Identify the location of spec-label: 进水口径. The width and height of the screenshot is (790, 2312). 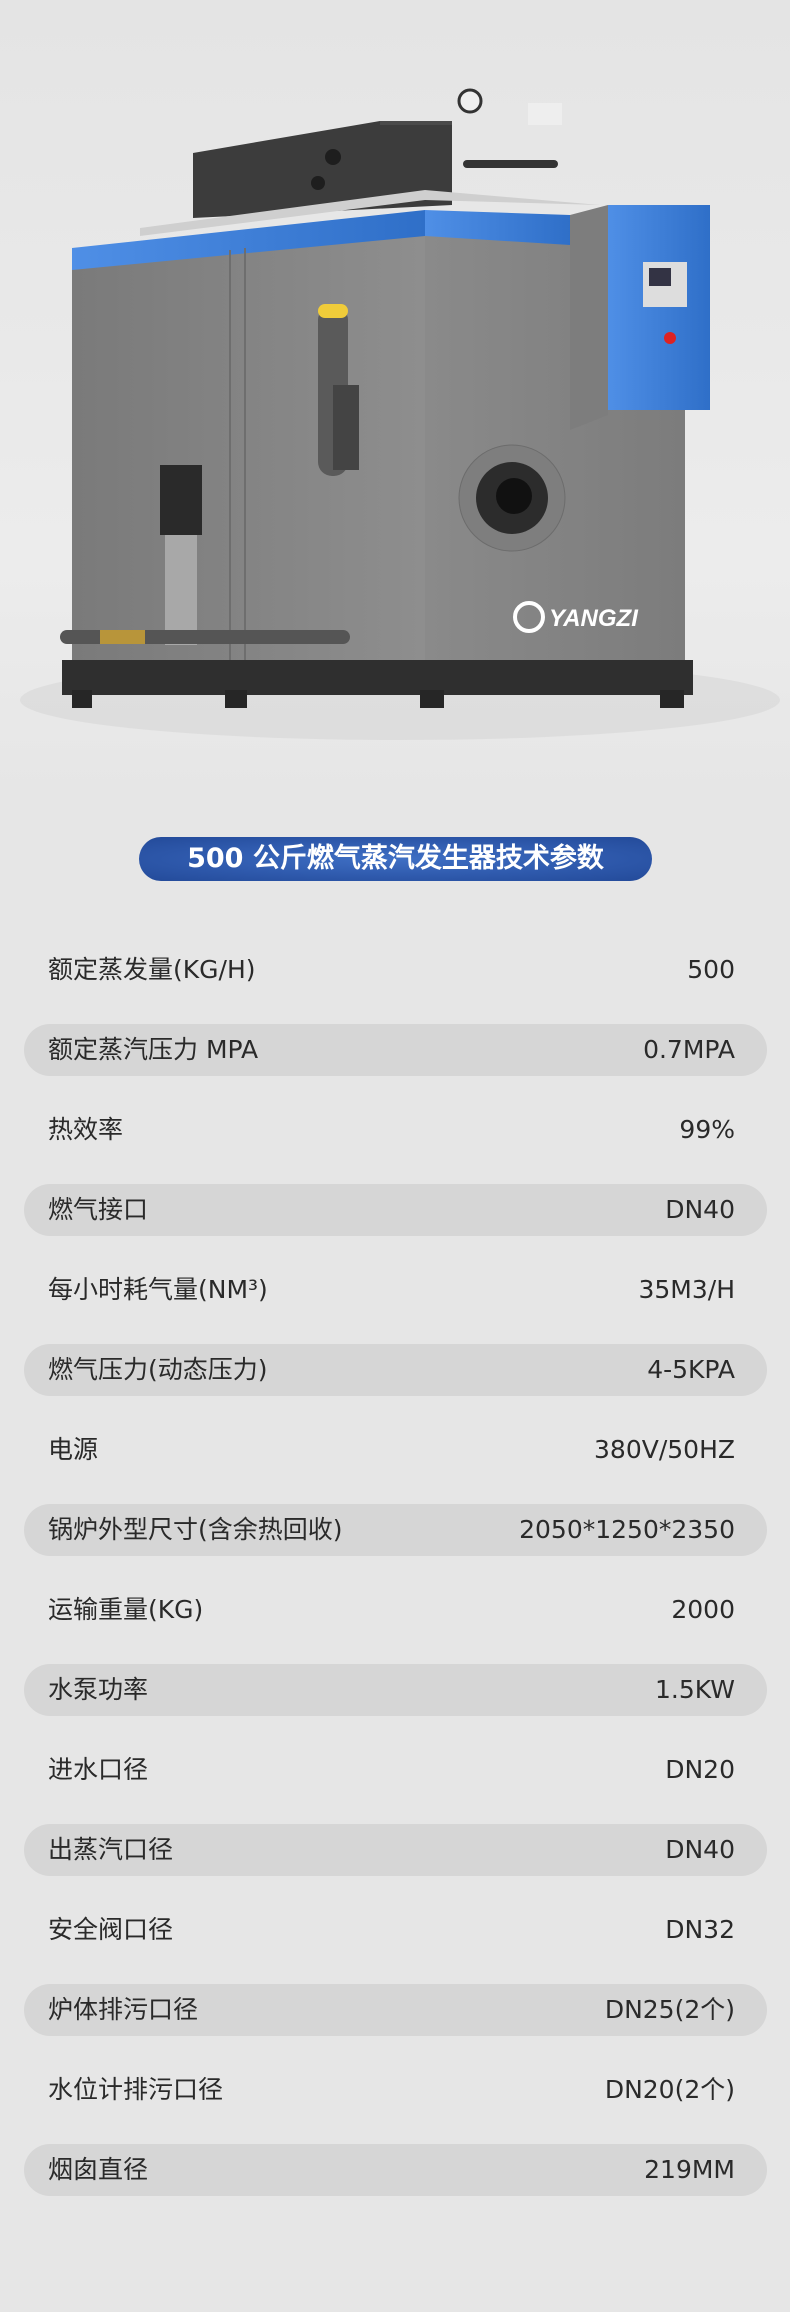
(98, 1769).